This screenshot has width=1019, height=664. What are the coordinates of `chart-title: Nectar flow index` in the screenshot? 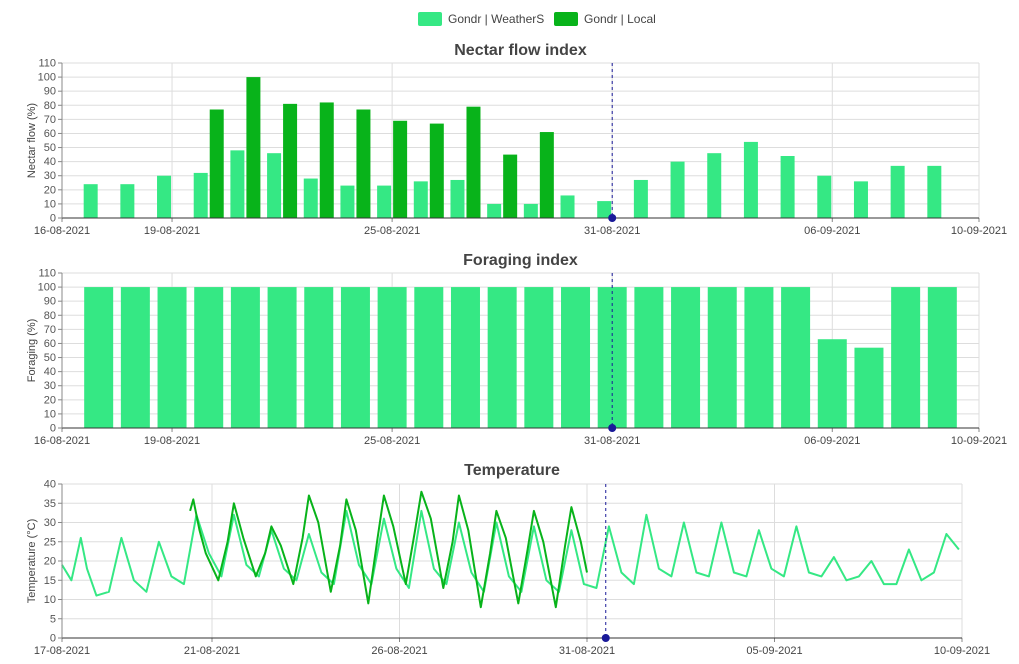 It's located at (520, 50).